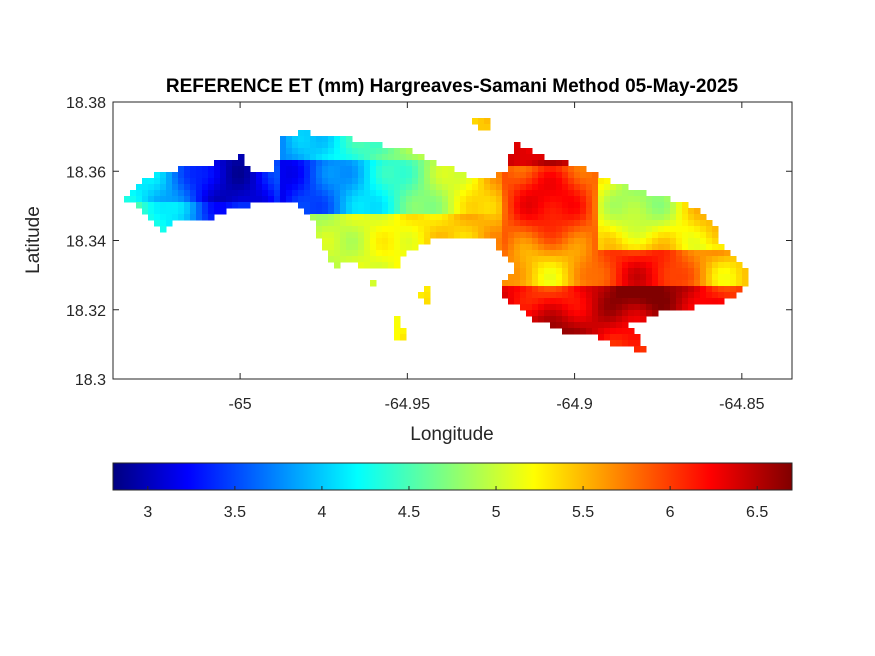 This screenshot has width=875, height=656. I want to click on x-tick-label: -64.85, so click(741, 404).